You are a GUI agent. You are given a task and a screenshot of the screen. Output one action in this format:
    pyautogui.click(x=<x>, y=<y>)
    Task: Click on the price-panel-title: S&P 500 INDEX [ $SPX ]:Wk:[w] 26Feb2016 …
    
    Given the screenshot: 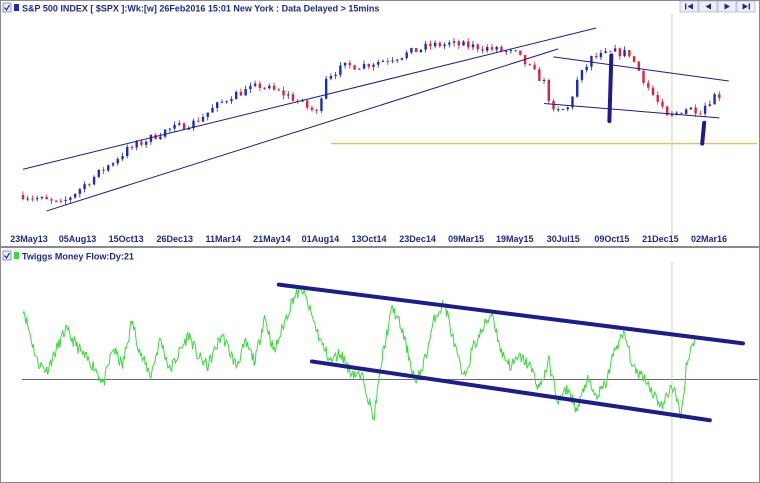 What is the action you would take?
    pyautogui.click(x=200, y=9)
    